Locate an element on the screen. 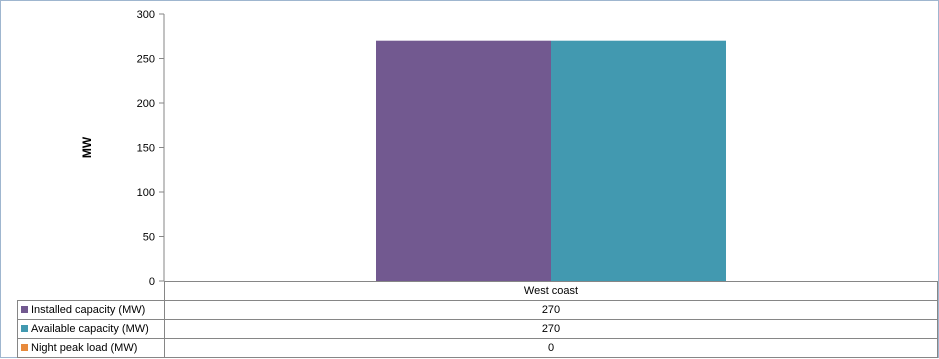  y-tick-label: 250 is located at coordinates (146, 60).